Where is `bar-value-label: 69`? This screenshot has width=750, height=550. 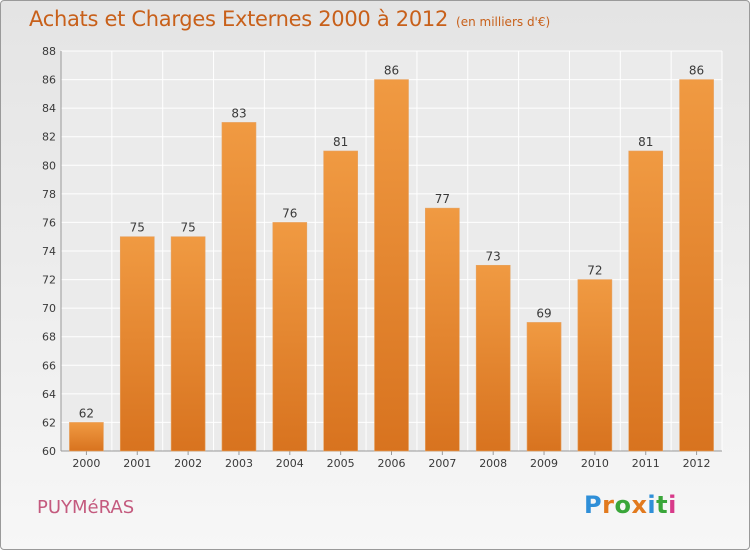
bar-value-label: 69 is located at coordinates (543, 313).